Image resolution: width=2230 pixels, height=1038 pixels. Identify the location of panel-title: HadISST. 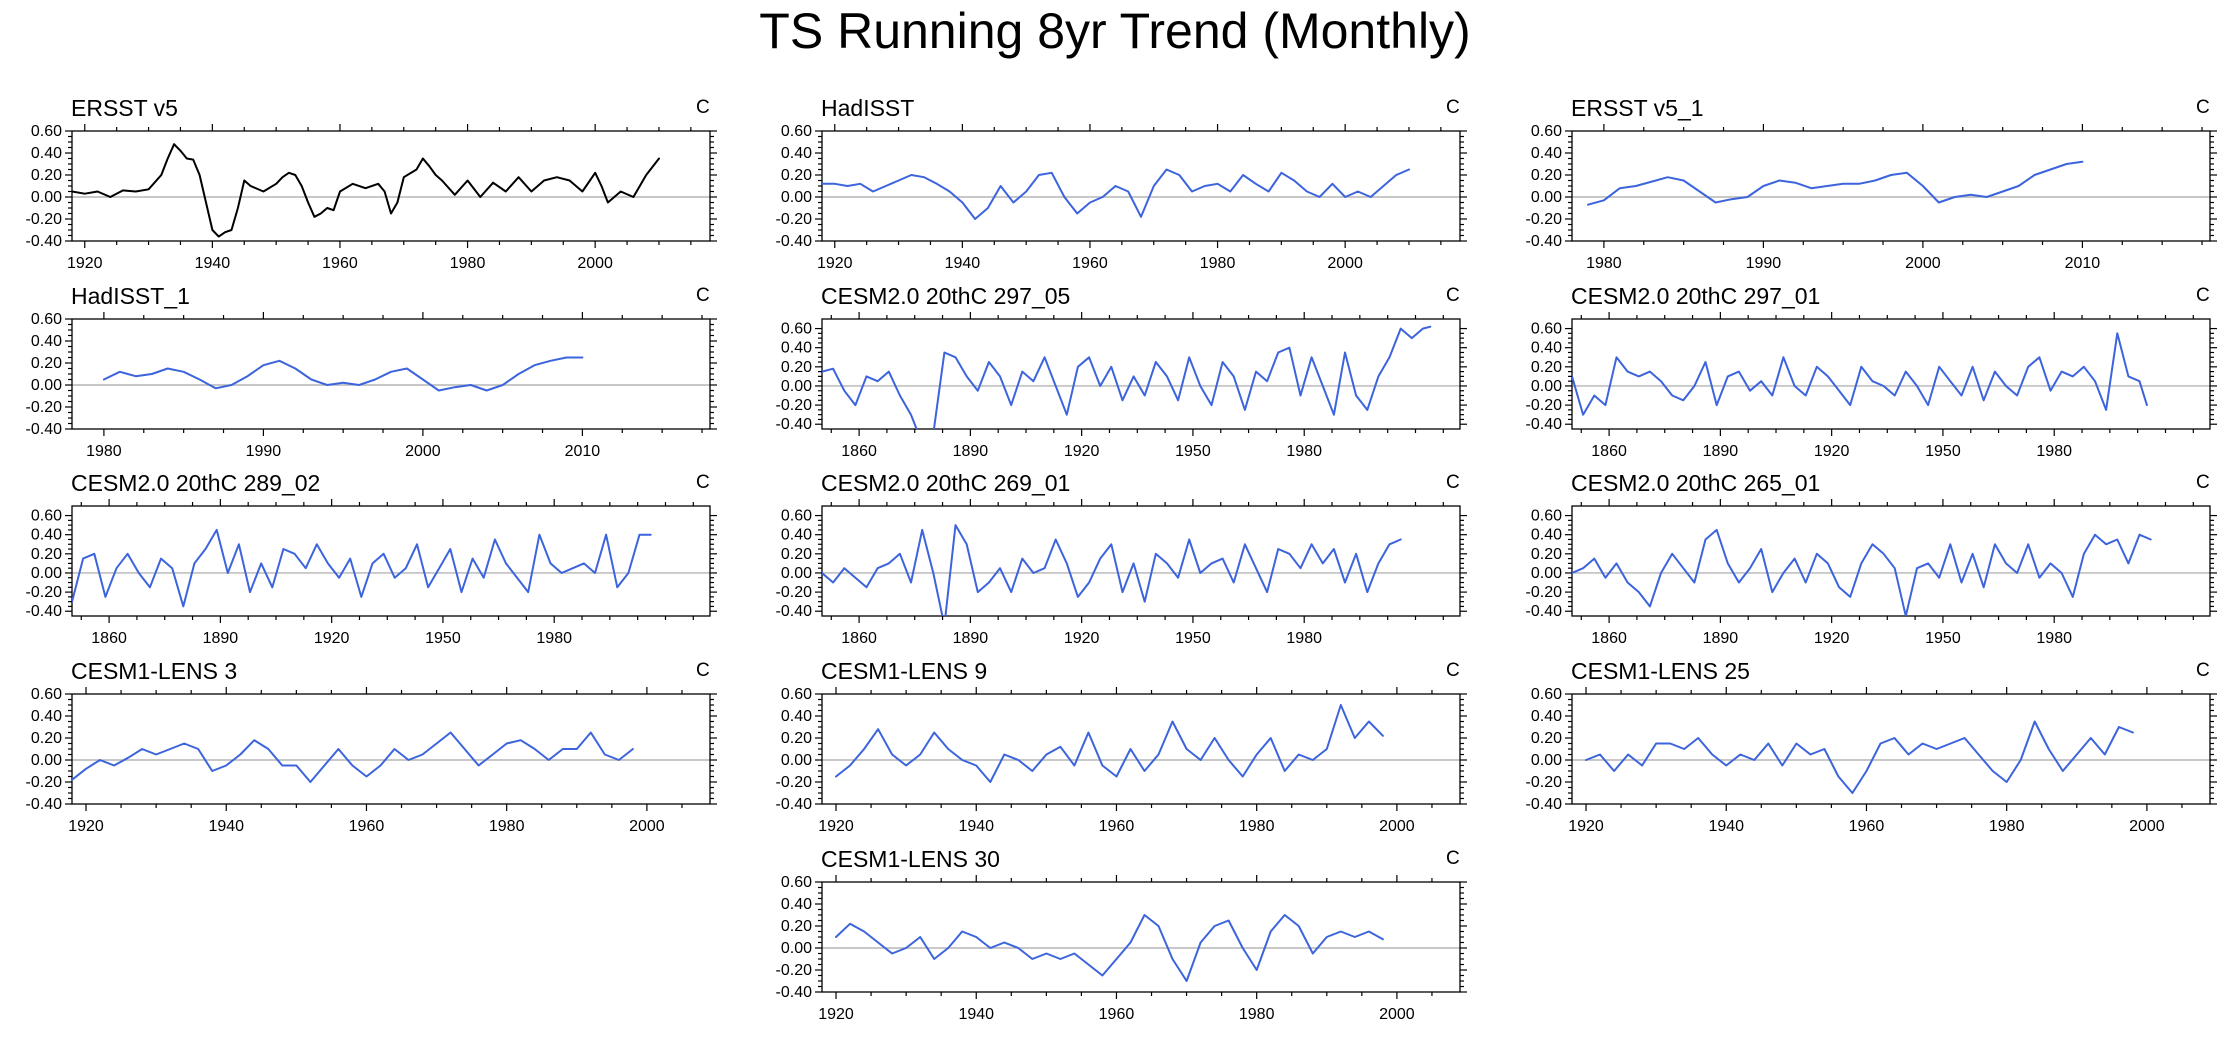
(868, 108).